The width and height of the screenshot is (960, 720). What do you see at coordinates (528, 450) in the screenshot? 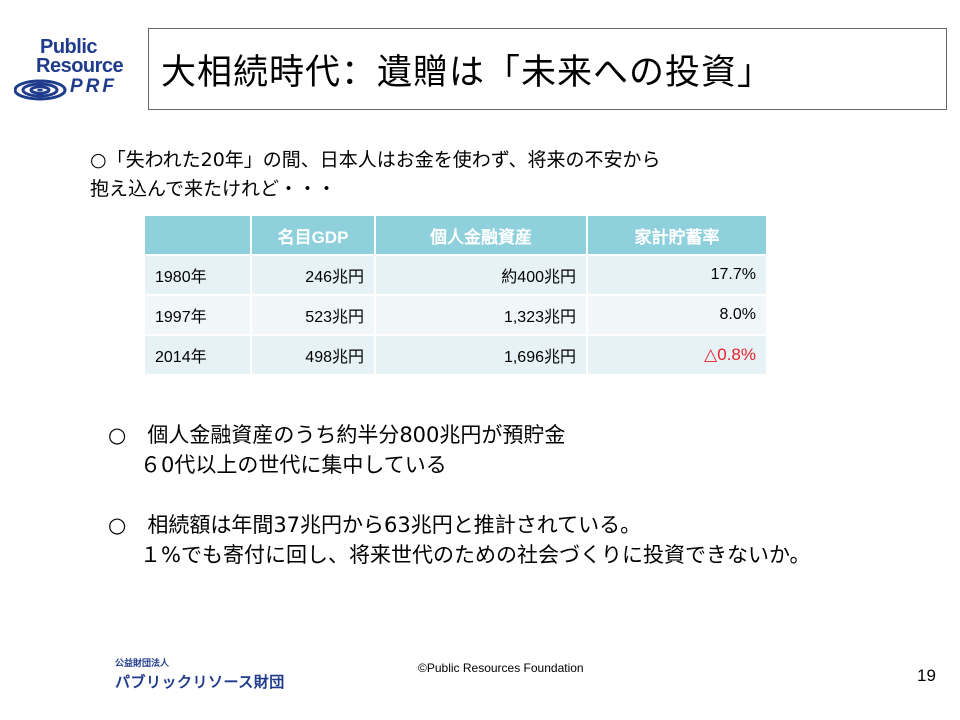
I see `bullet-item: ○ 個人金融資産のうち約半分800兆円が預貯金 ６0代以上の世代に集中している` at bounding box center [528, 450].